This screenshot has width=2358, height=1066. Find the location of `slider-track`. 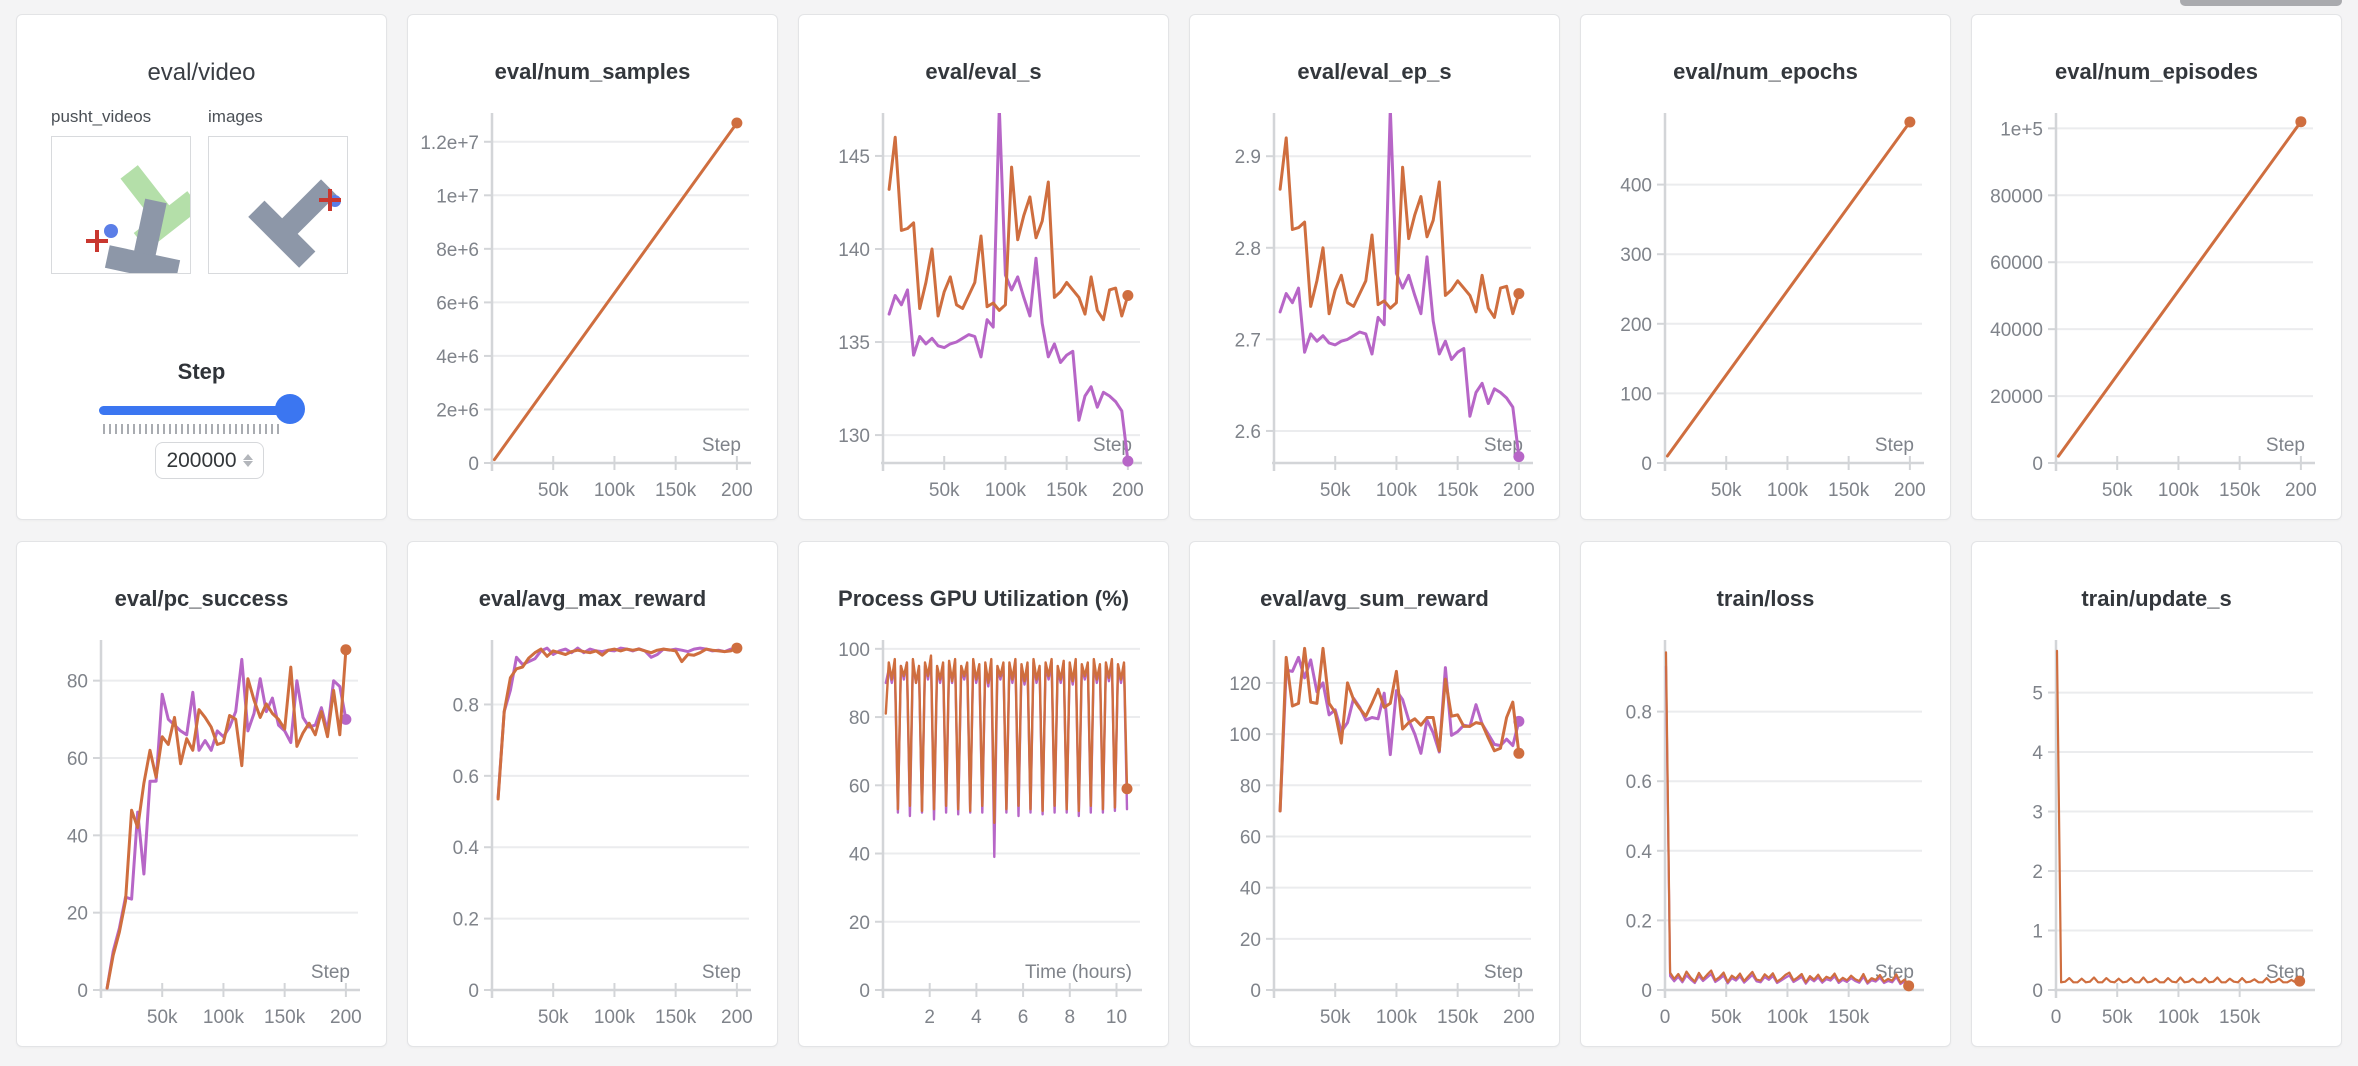

slider-track is located at coordinates (197, 410).